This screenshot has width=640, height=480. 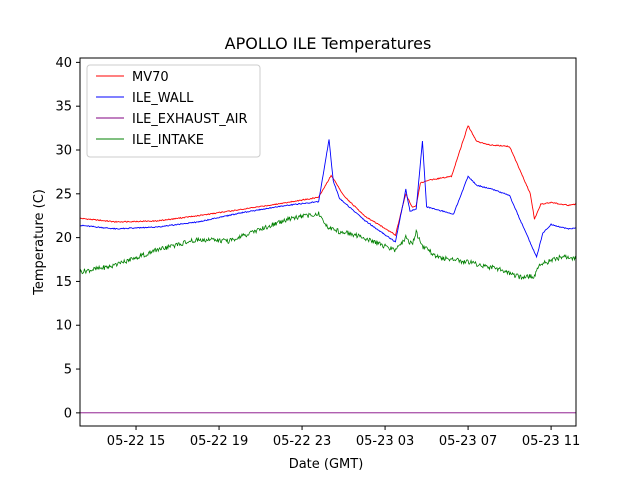 What do you see at coordinates (136, 441) in the screenshot?
I see `x-tick-label: 05-22 15` at bounding box center [136, 441].